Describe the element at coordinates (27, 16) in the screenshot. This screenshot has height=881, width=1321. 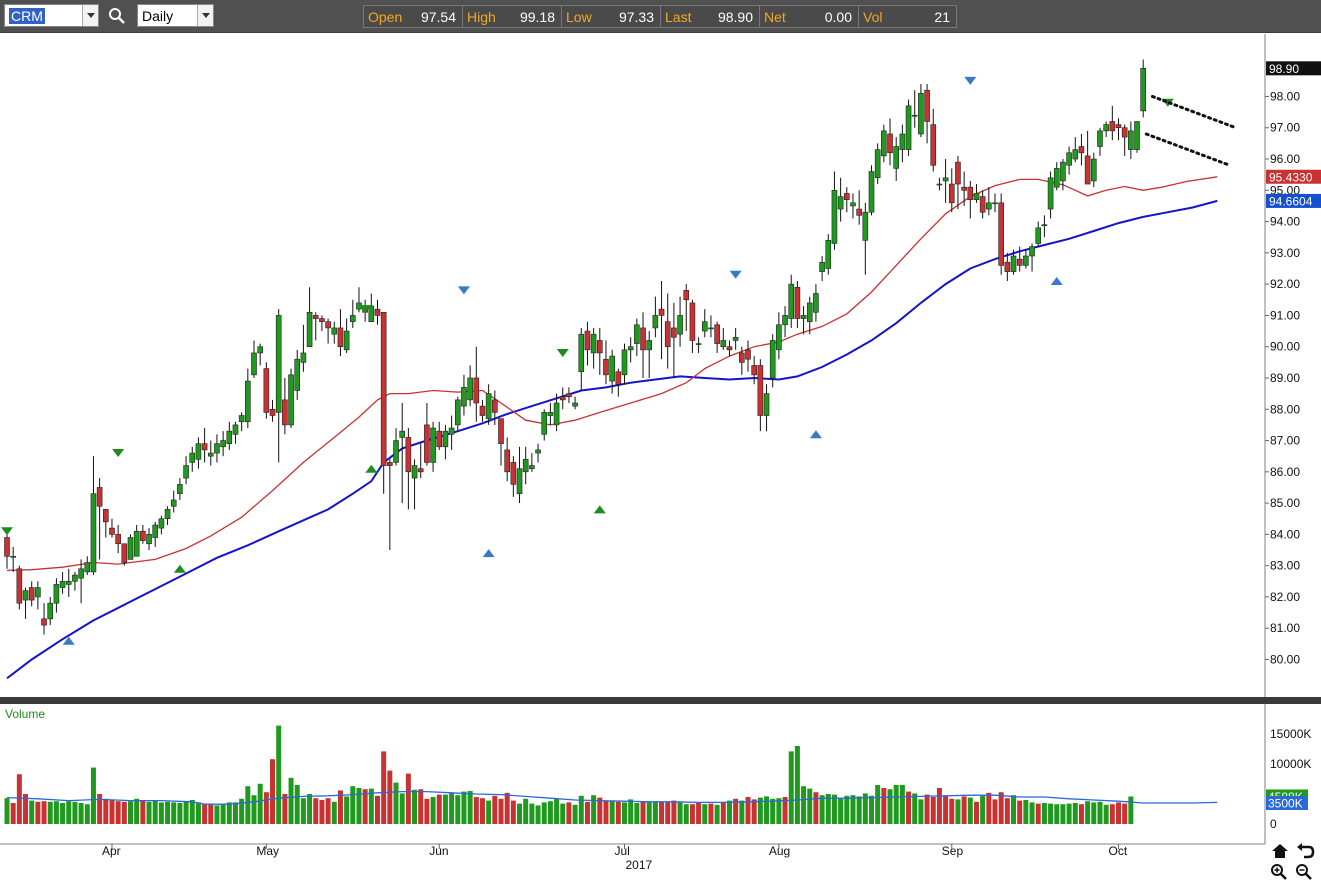
I see `symbol-value: CRM` at that location.